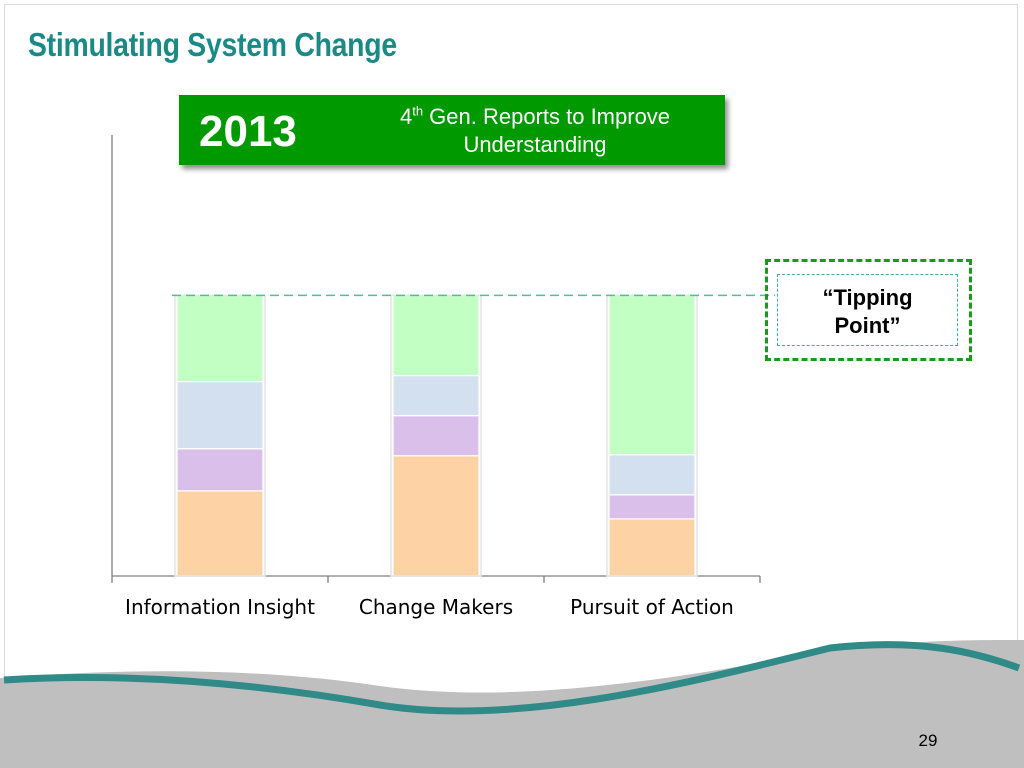  What do you see at coordinates (867, 297) in the screenshot?
I see `tipping-point-line1: “Tipping` at bounding box center [867, 297].